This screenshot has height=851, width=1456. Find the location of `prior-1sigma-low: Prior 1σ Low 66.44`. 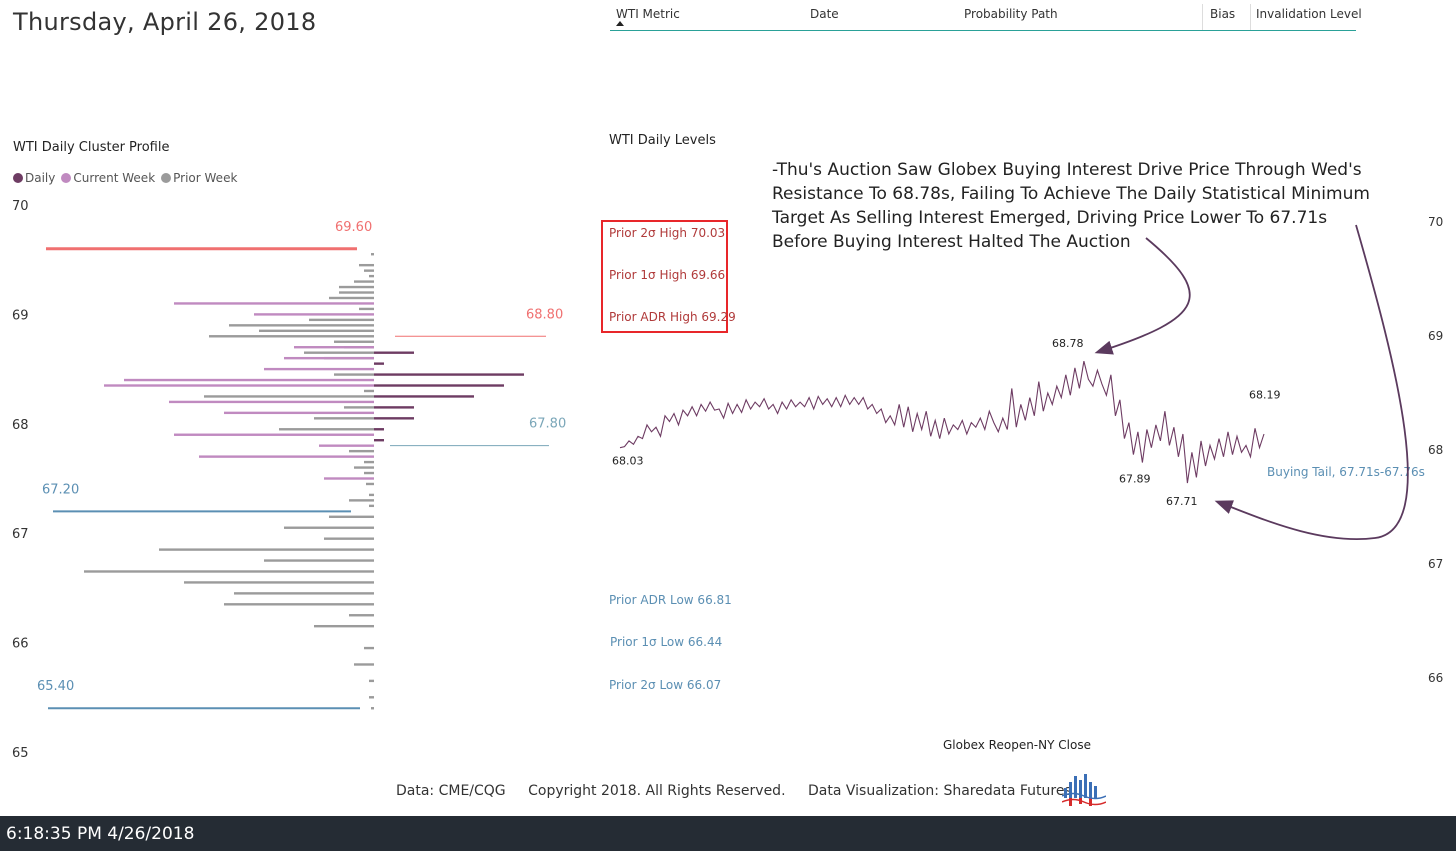

prior-1sigma-low: Prior 1σ Low 66.44 is located at coordinates (666, 642).